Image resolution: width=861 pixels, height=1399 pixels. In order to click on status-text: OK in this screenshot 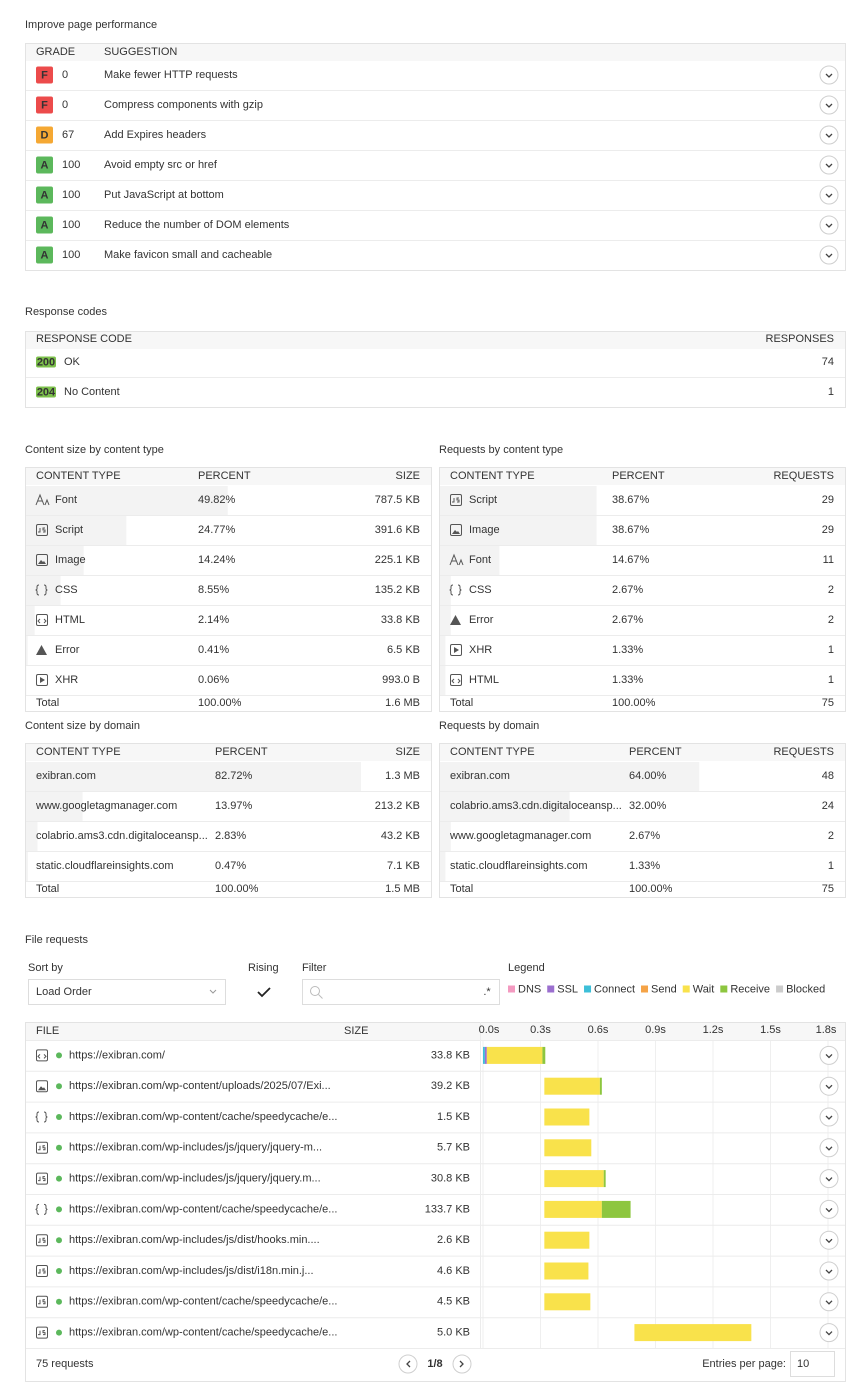, I will do `click(72, 362)`.